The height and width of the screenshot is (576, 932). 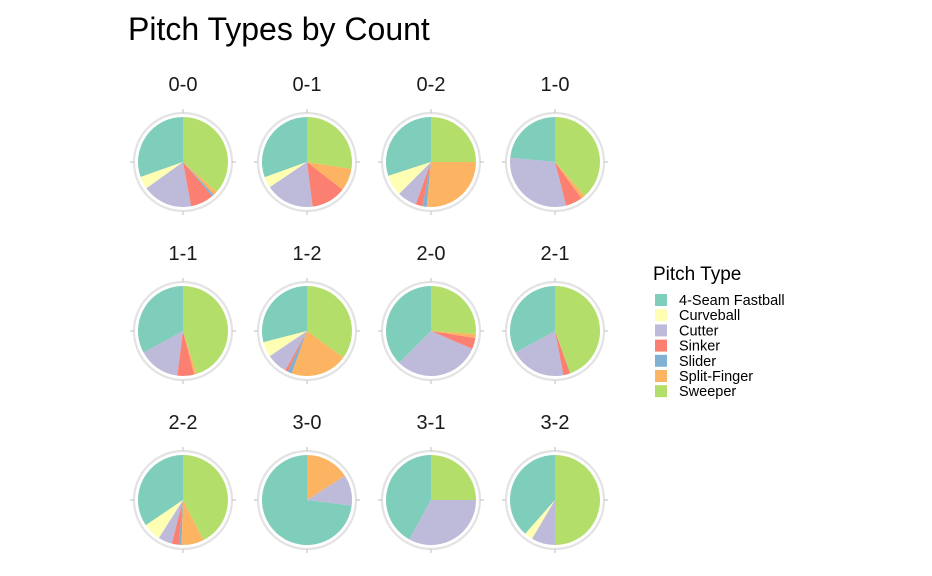 What do you see at coordinates (697, 274) in the screenshot?
I see `legend-title: Pitch Type` at bounding box center [697, 274].